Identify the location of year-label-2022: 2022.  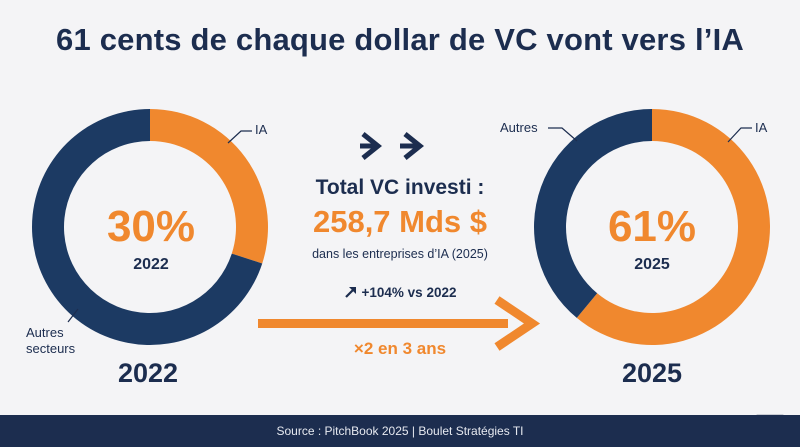
(148, 373).